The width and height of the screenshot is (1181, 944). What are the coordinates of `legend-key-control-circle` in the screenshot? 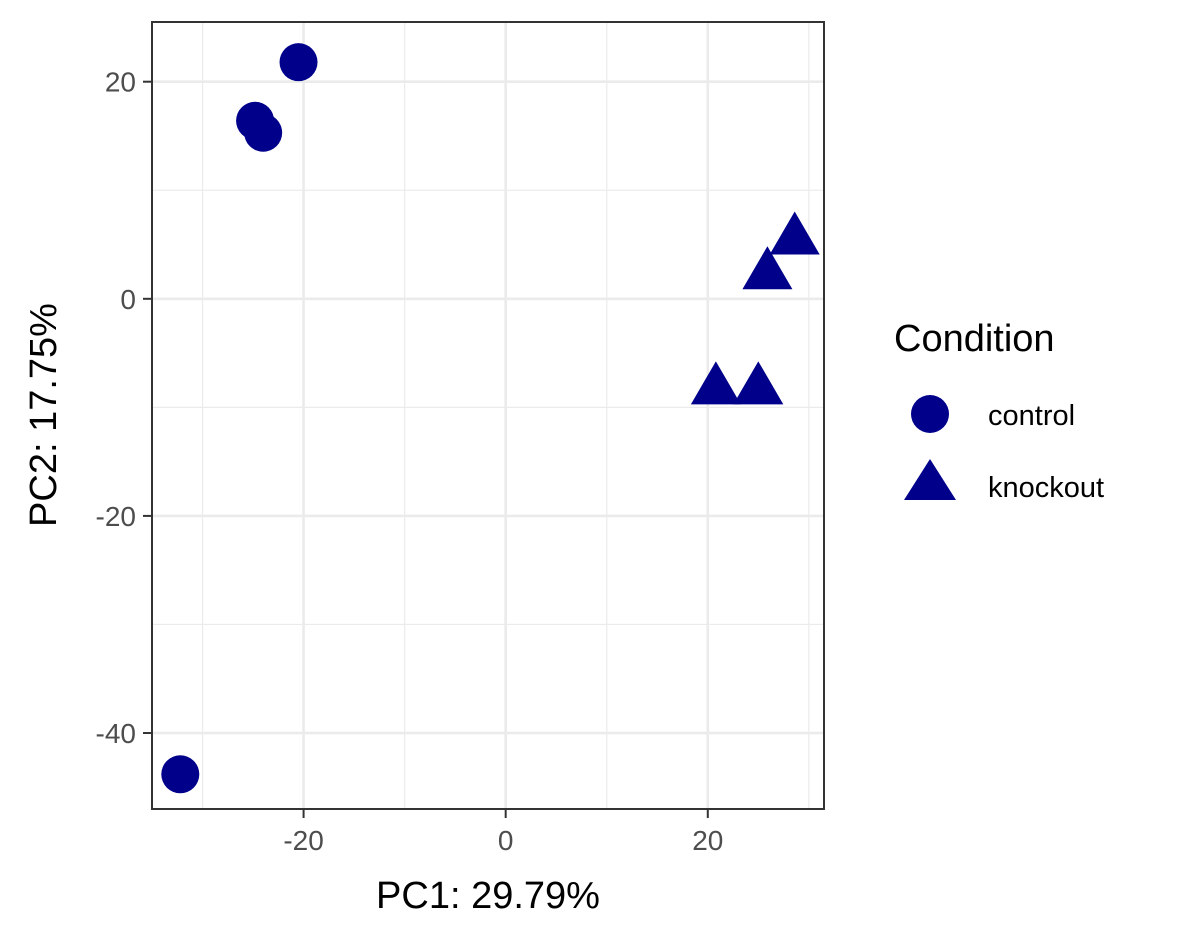 It's located at (930, 414).